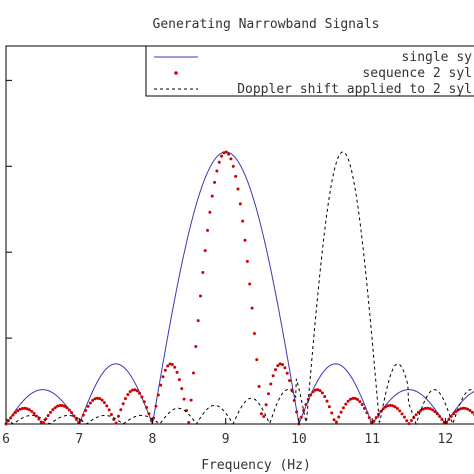 Image resolution: width=474 pixels, height=474 pixels. I want to click on legend-marker, so click(176, 73).